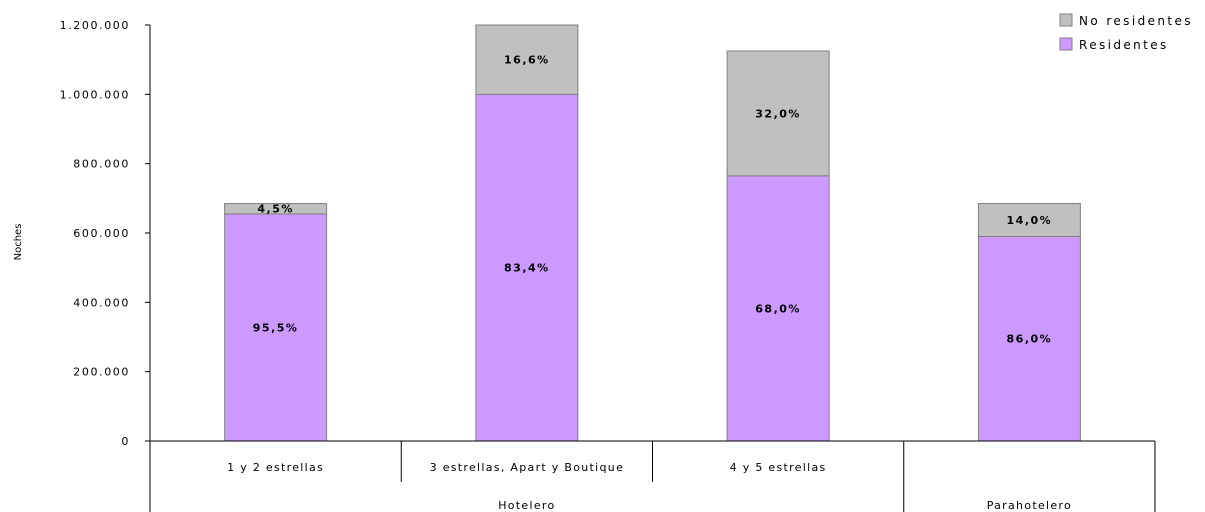 The width and height of the screenshot is (1205, 512). I want to click on data-label: 16,6%, so click(527, 60).